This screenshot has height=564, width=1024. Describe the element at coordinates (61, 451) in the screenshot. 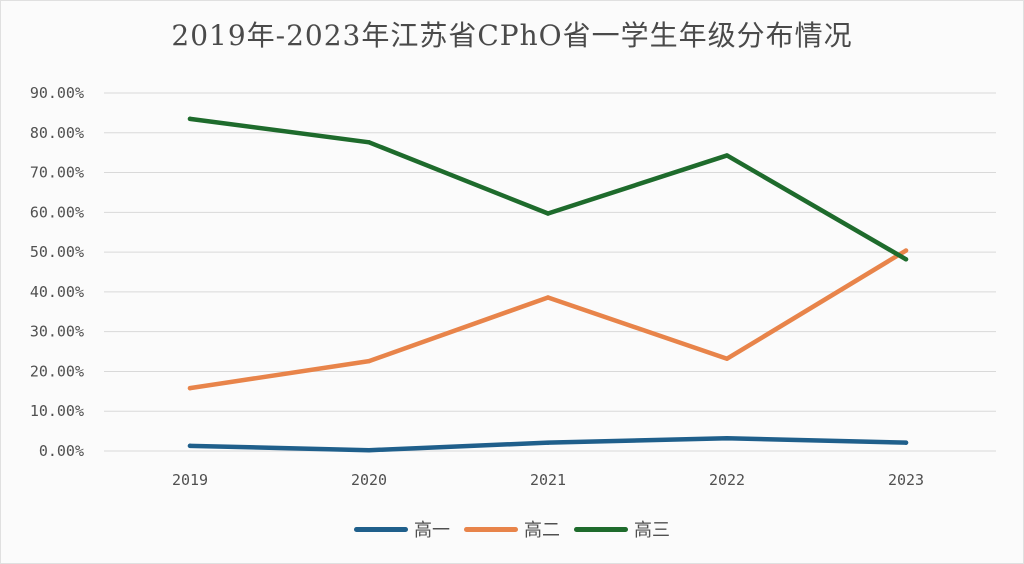

I see `y-tick-label: 0.00%` at that location.